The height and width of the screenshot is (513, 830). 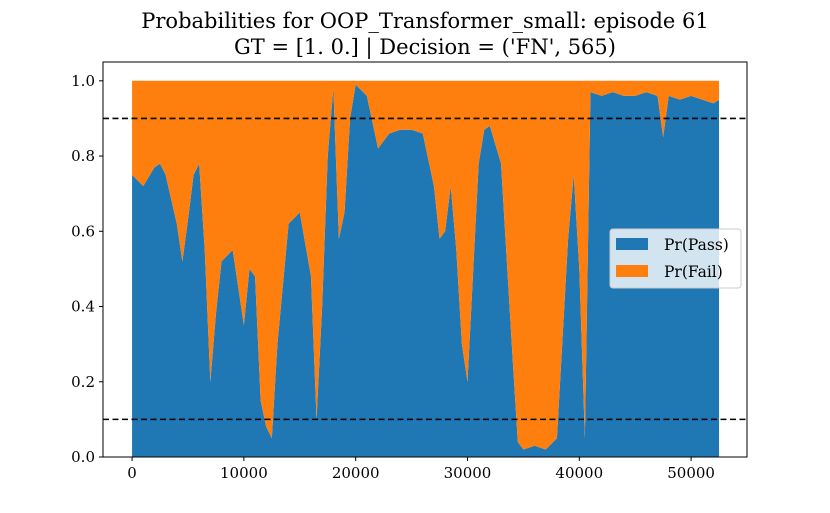 What do you see at coordinates (421, 469) in the screenshot?
I see `x-axis: 0 10000 20000 30000 40000 50000` at bounding box center [421, 469].